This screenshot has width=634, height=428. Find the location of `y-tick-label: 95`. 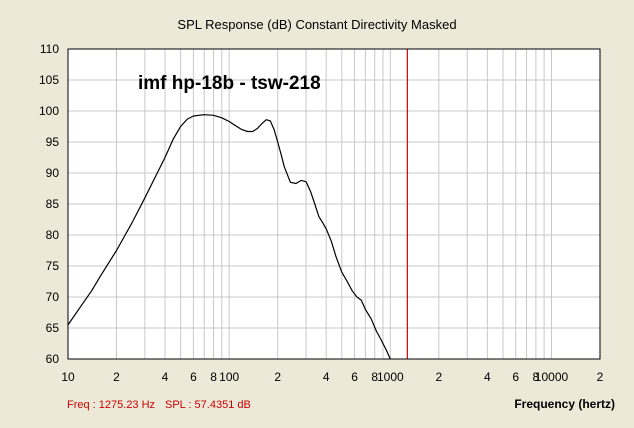

y-tick-label: 95 is located at coordinates (53, 142).